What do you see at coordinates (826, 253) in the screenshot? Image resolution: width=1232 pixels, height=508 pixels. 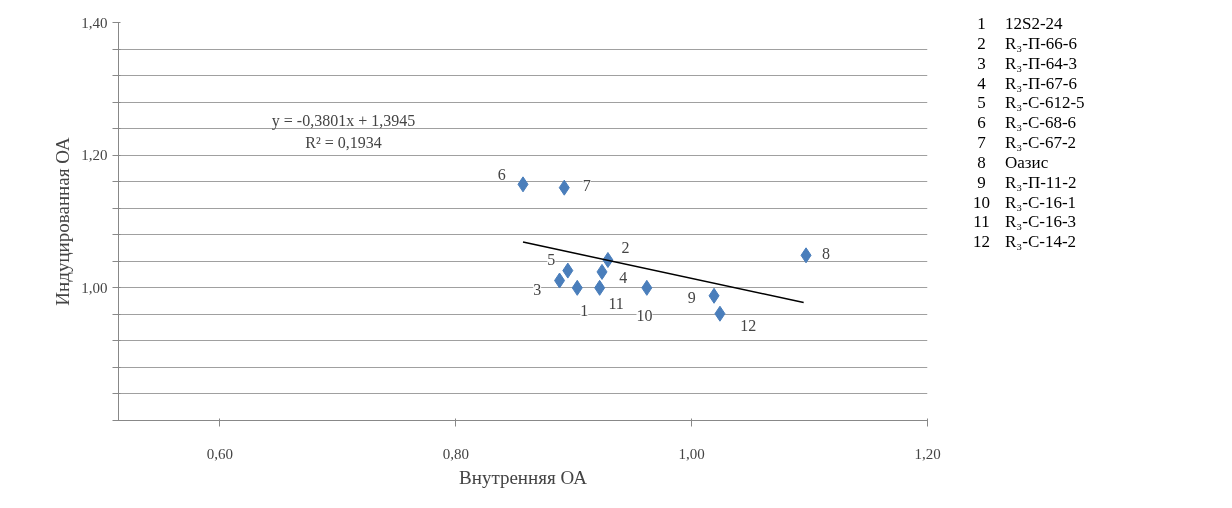 I see `annotation: 8` at bounding box center [826, 253].